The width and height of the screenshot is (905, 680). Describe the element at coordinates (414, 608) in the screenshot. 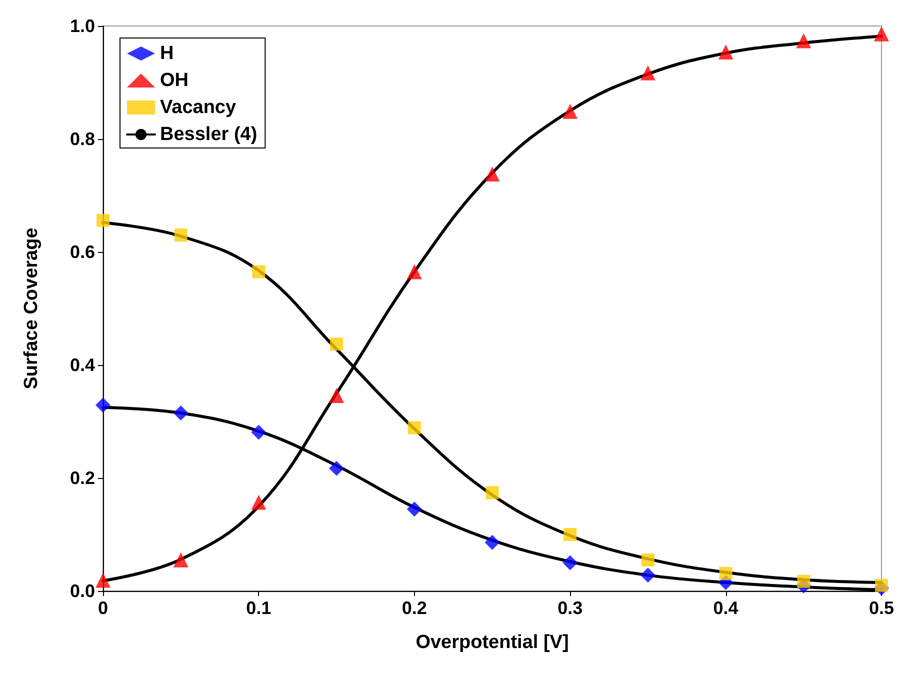

I see `x-tick-label: 0.2` at that location.